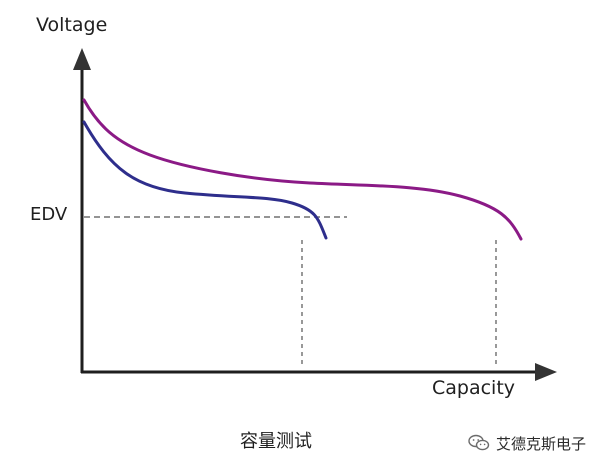 Image resolution: width=607 pixels, height=471 pixels. What do you see at coordinates (276, 441) in the screenshot?
I see `figure-caption: 容量测试` at bounding box center [276, 441].